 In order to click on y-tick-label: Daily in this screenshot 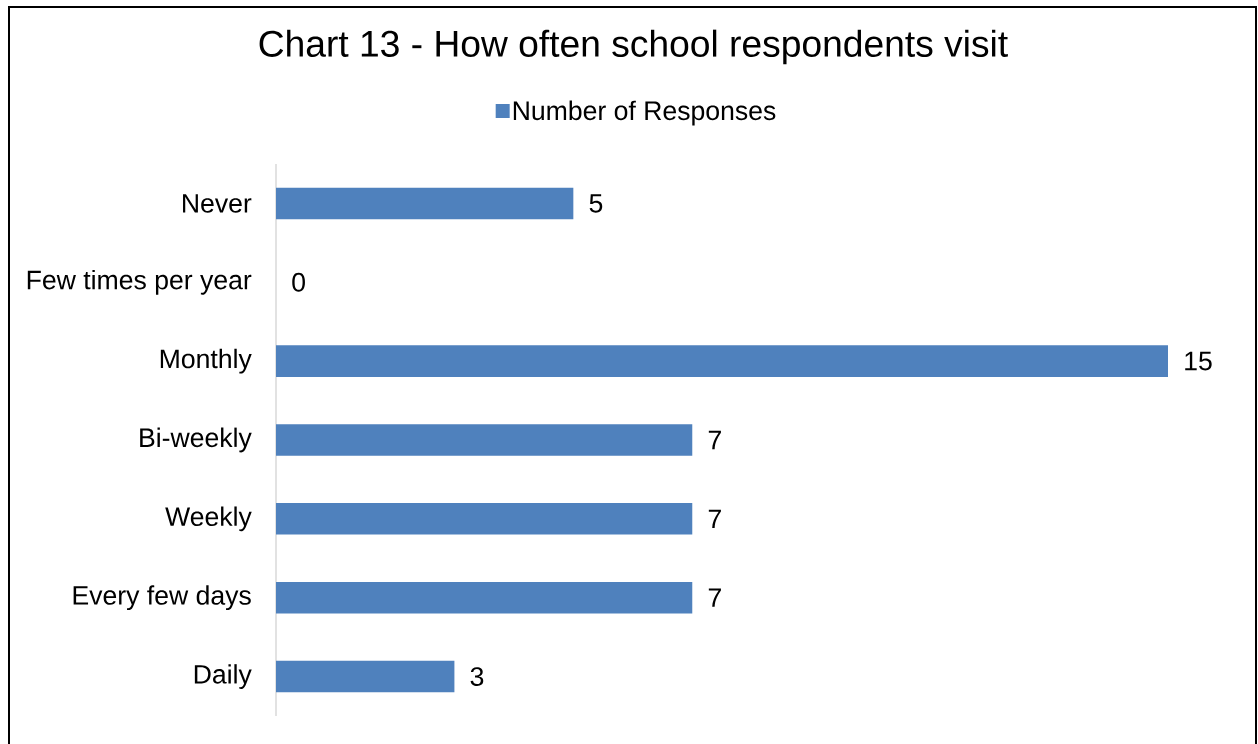, I will do `click(223, 676)`.